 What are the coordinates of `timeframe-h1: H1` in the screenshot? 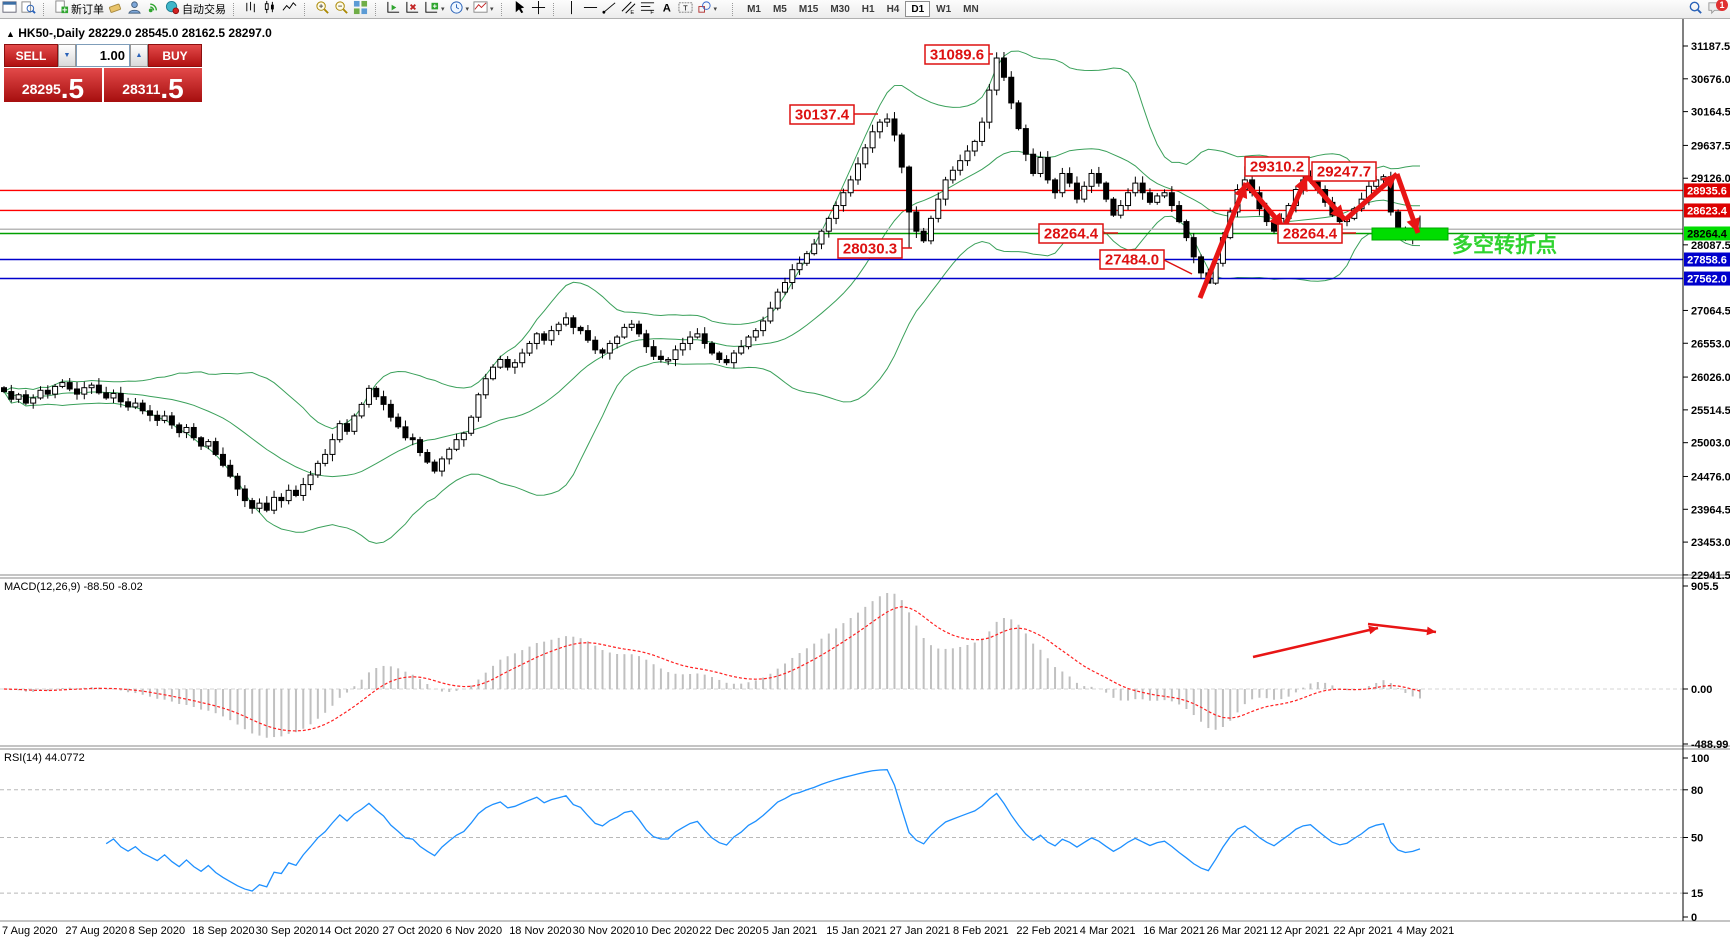 It's located at (868, 9).